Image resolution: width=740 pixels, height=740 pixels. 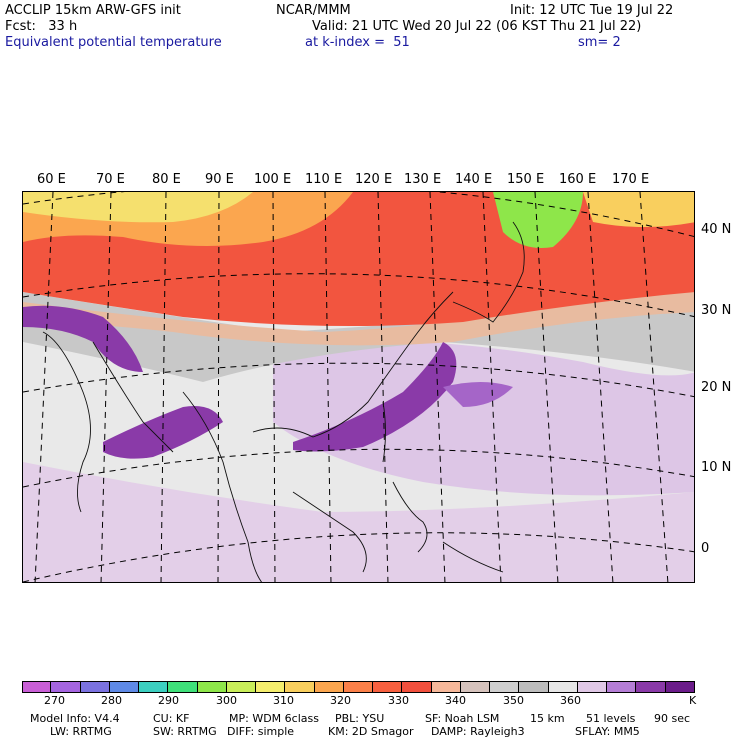 What do you see at coordinates (163, 432) in the screenshot?
I see `bay-of-bengal-convection` at bounding box center [163, 432].